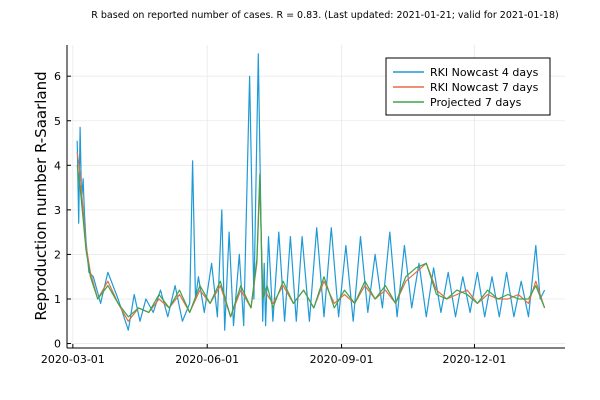 The height and width of the screenshot is (400, 600). What do you see at coordinates (57, 76) in the screenshot?
I see `y-tick-label: 6` at bounding box center [57, 76].